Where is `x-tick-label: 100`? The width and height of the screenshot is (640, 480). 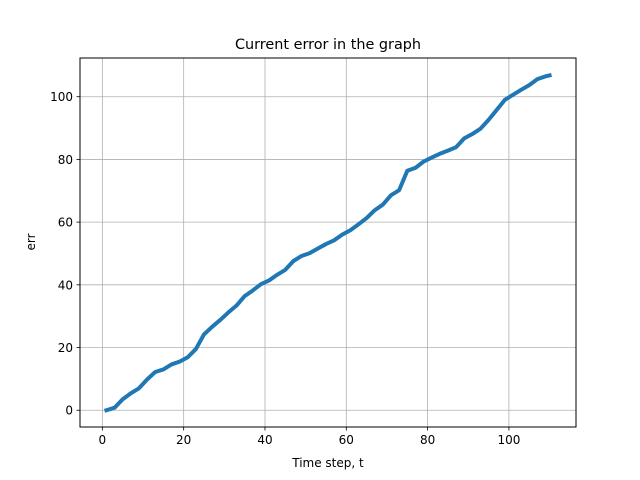 x-tick-label: 100 is located at coordinates (508, 440).